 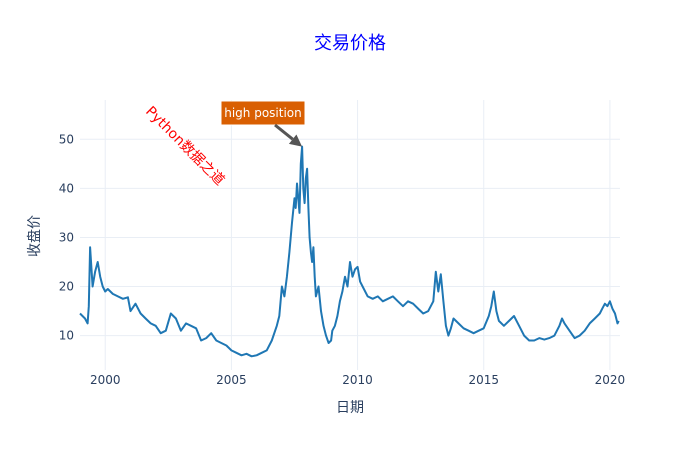 I want to click on x-axis-label: 日期, so click(x=350, y=408).